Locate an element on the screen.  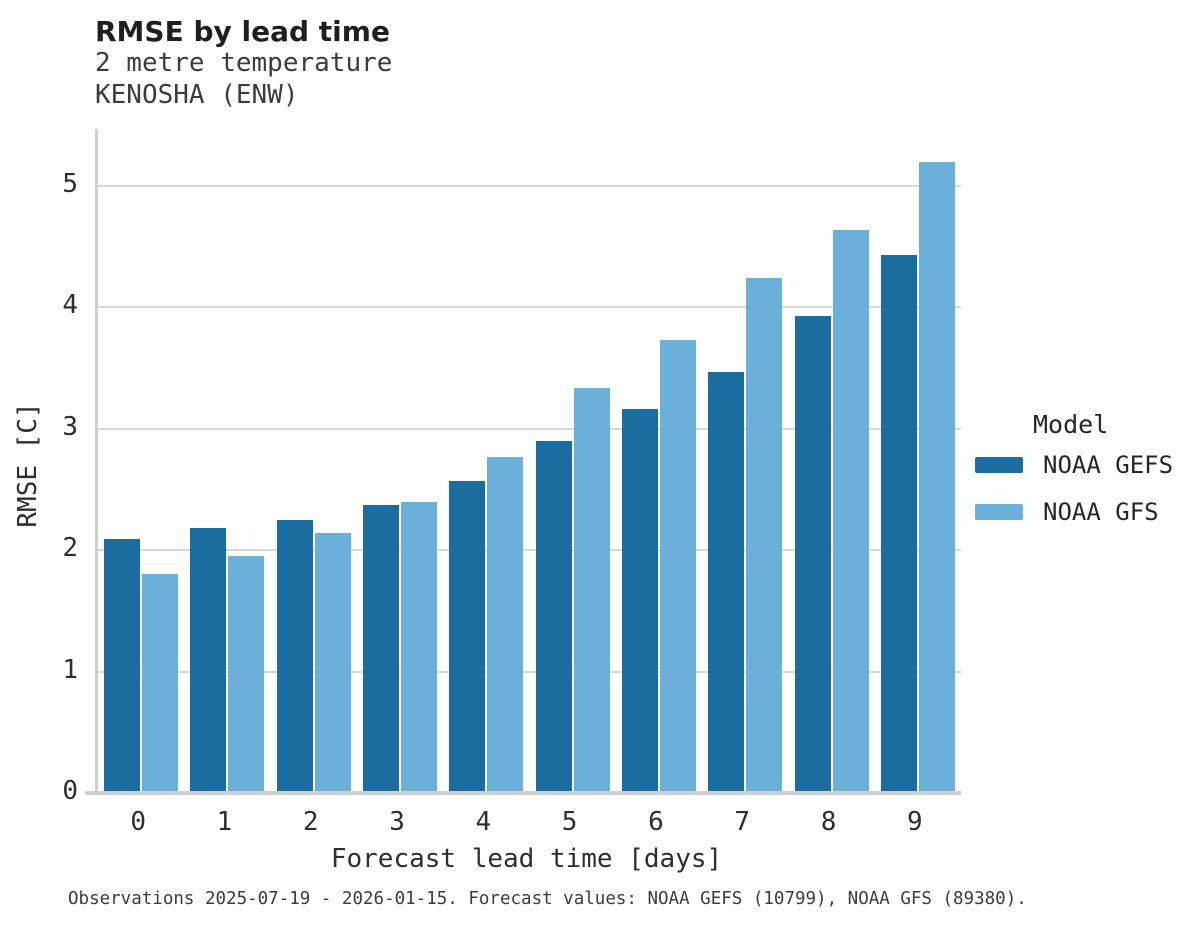
x-tick-label-7: 7 is located at coordinates (742, 822).